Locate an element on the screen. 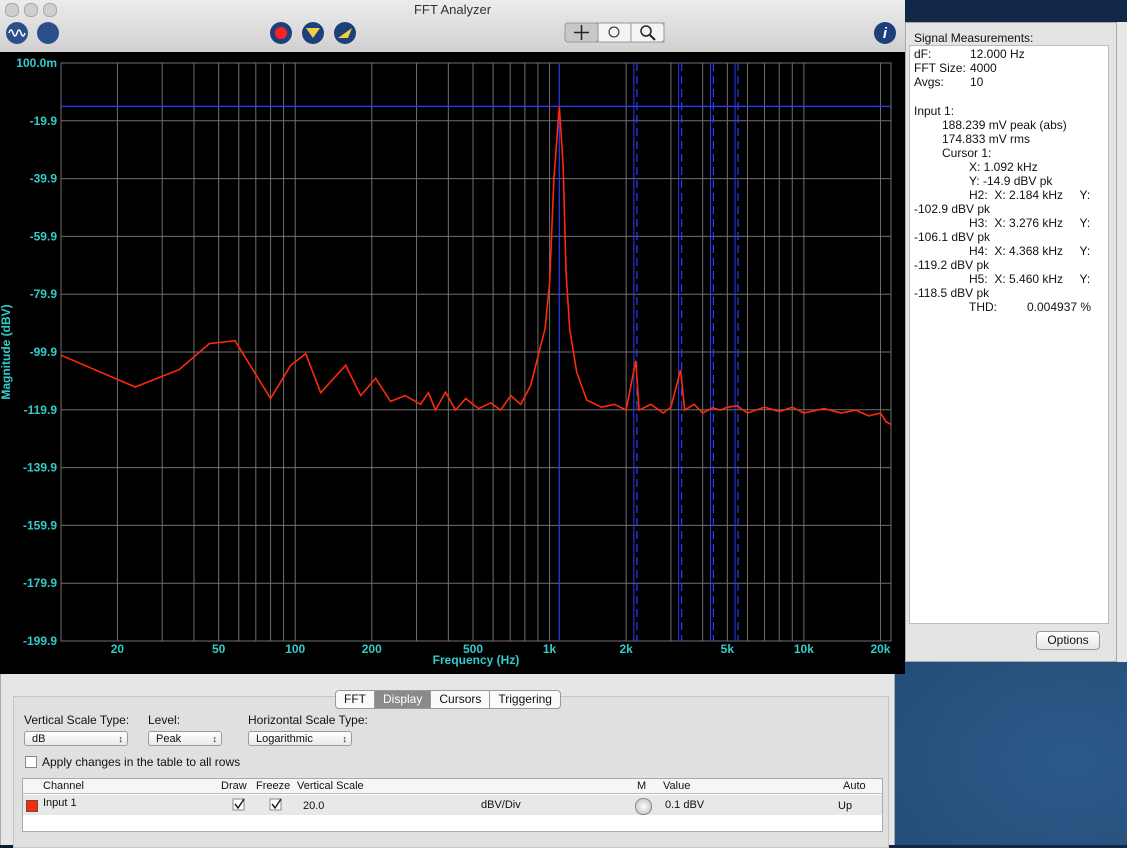  measurement-box is located at coordinates (1009, 334).